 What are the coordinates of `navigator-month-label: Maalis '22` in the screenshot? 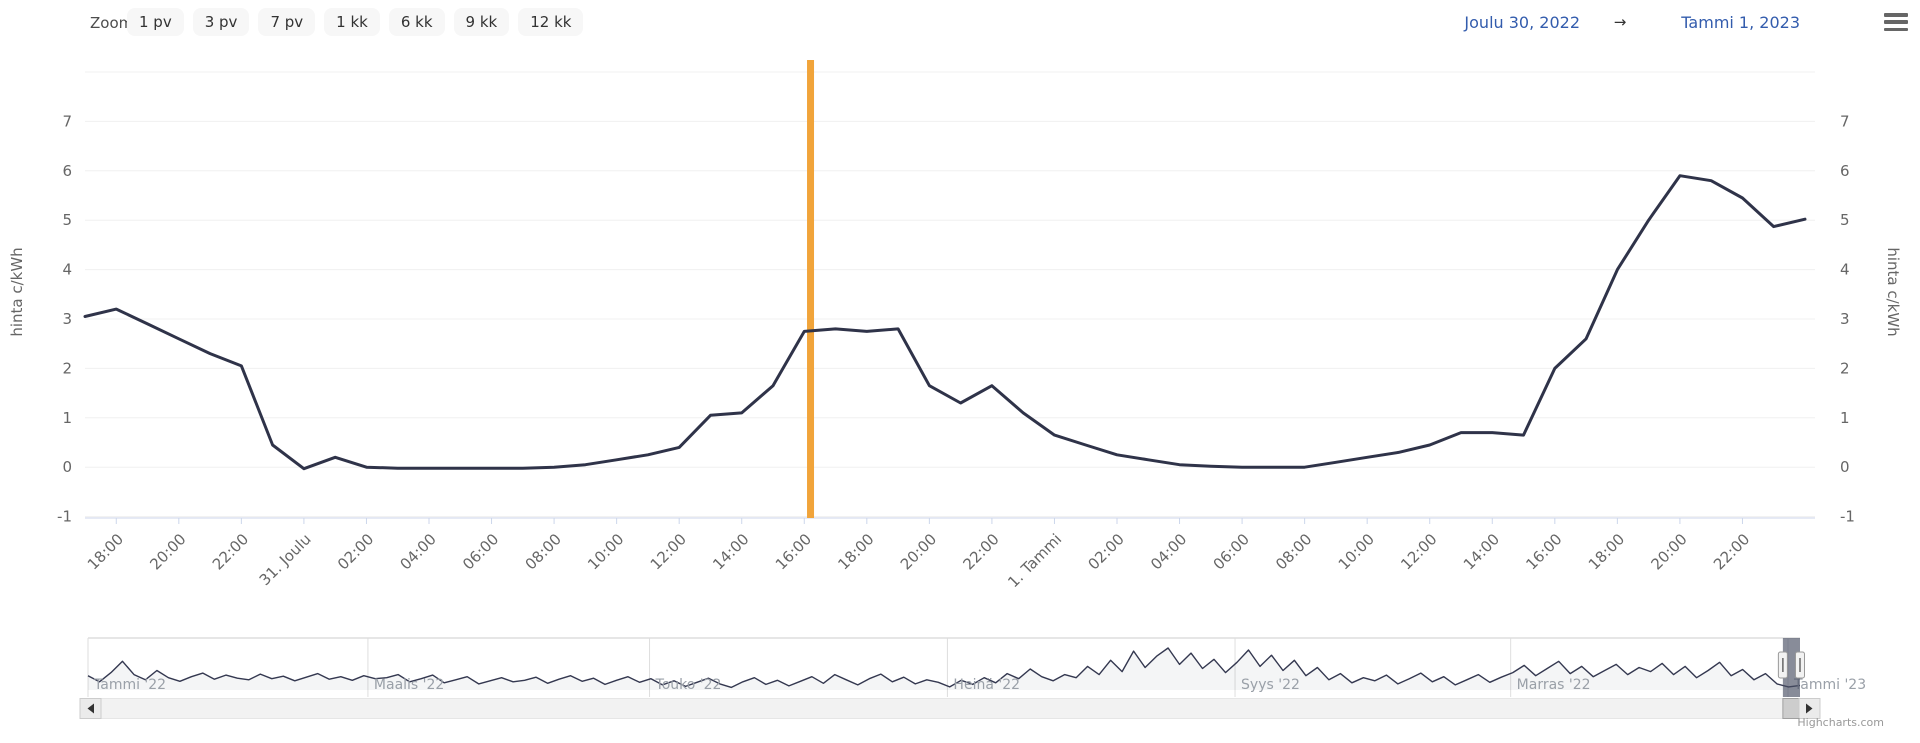 It's located at (409, 685).